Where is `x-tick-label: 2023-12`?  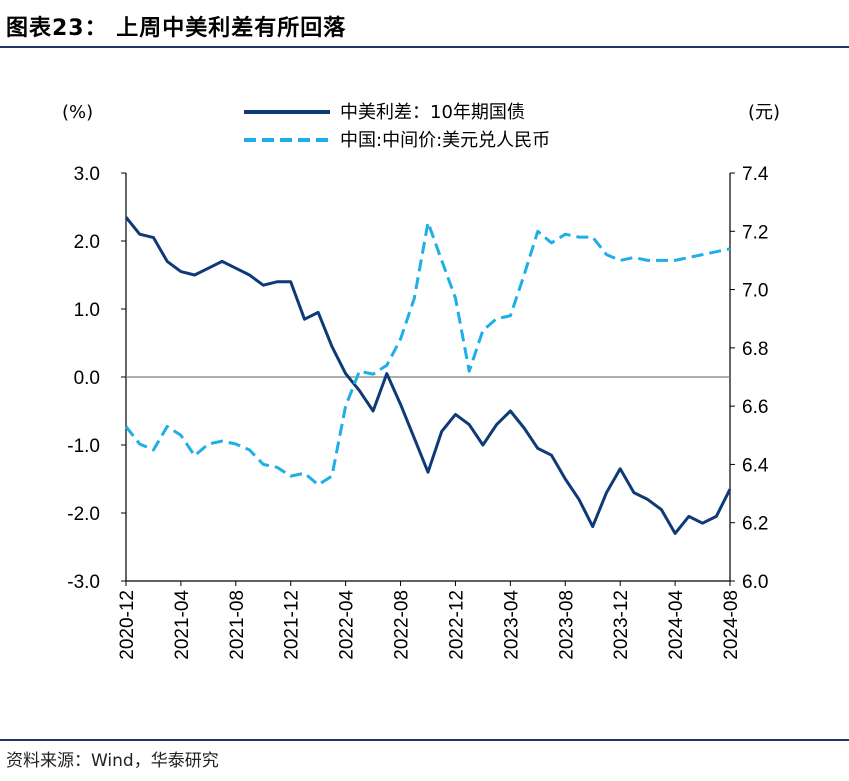 x-tick-label: 2023-12 is located at coordinates (621, 625).